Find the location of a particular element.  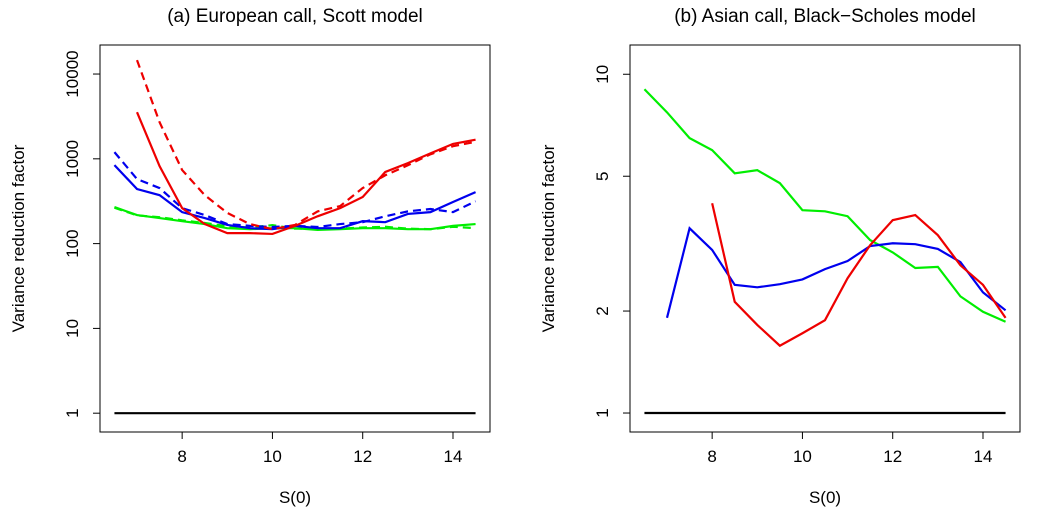

y-tick-label: 1000 is located at coordinates (72, 159).